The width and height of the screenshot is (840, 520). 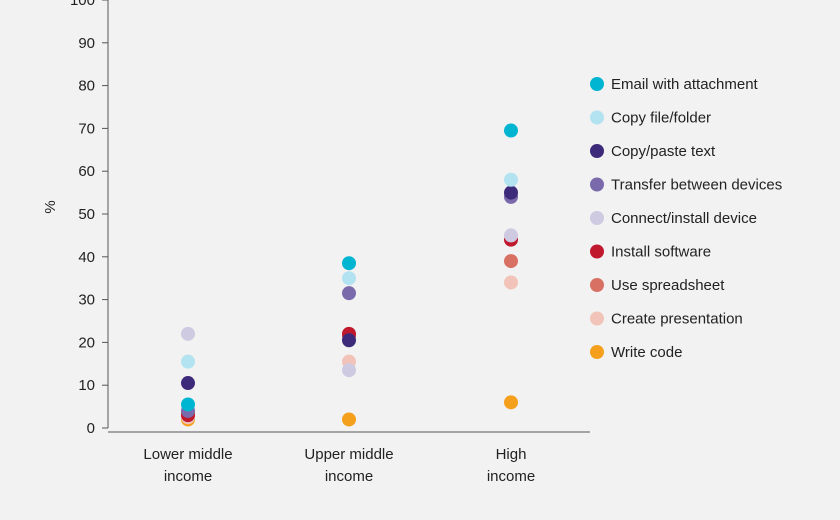 I want to click on y-axis: 0 10 20 30 40 50 60 70 80 90 100, so click(x=89, y=218).